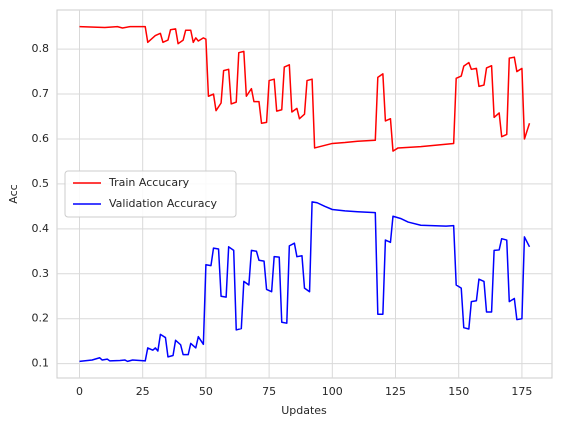 The width and height of the screenshot is (562, 429). Describe the element at coordinates (13, 193) in the screenshot. I see `y-axis-label: Acc` at that location.